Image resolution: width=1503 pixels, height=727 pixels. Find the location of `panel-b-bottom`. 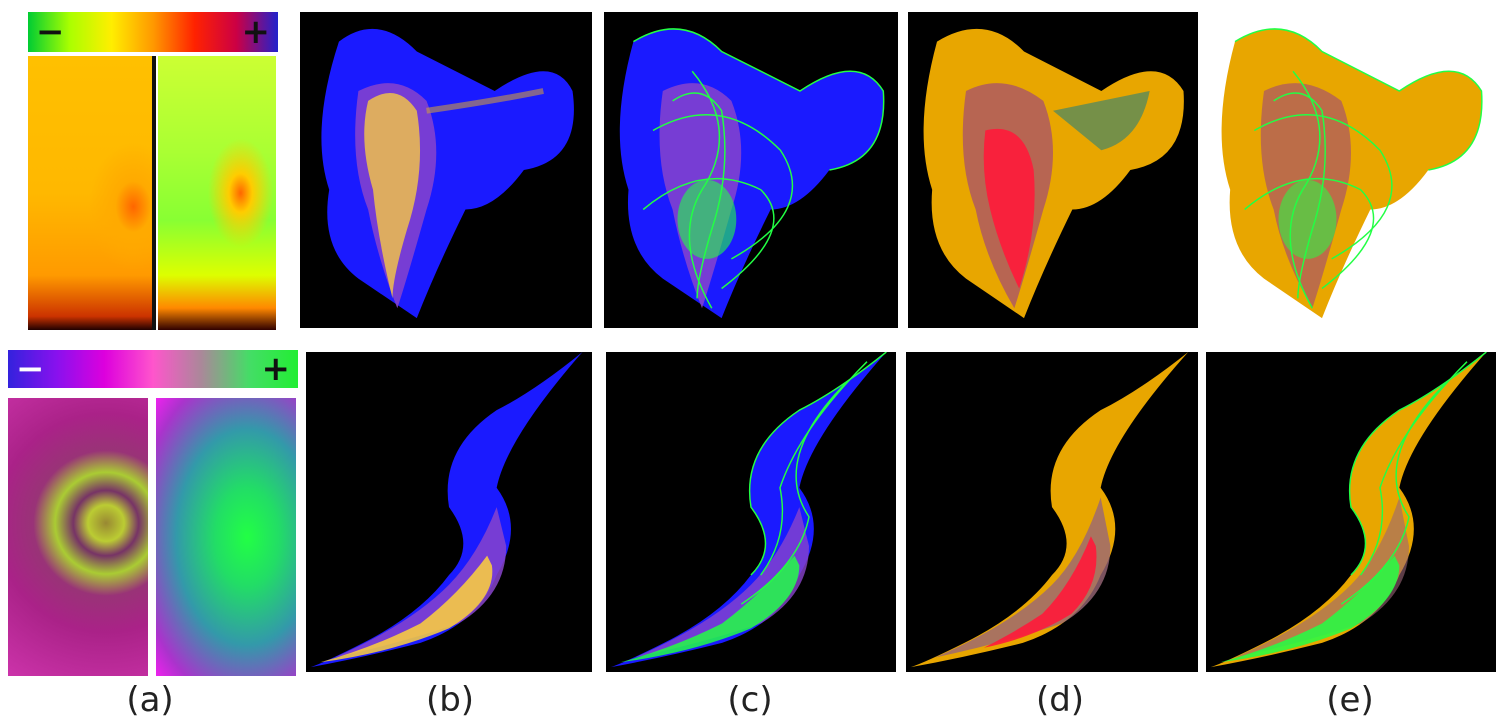

panel-b-bottom is located at coordinates (449, 512).